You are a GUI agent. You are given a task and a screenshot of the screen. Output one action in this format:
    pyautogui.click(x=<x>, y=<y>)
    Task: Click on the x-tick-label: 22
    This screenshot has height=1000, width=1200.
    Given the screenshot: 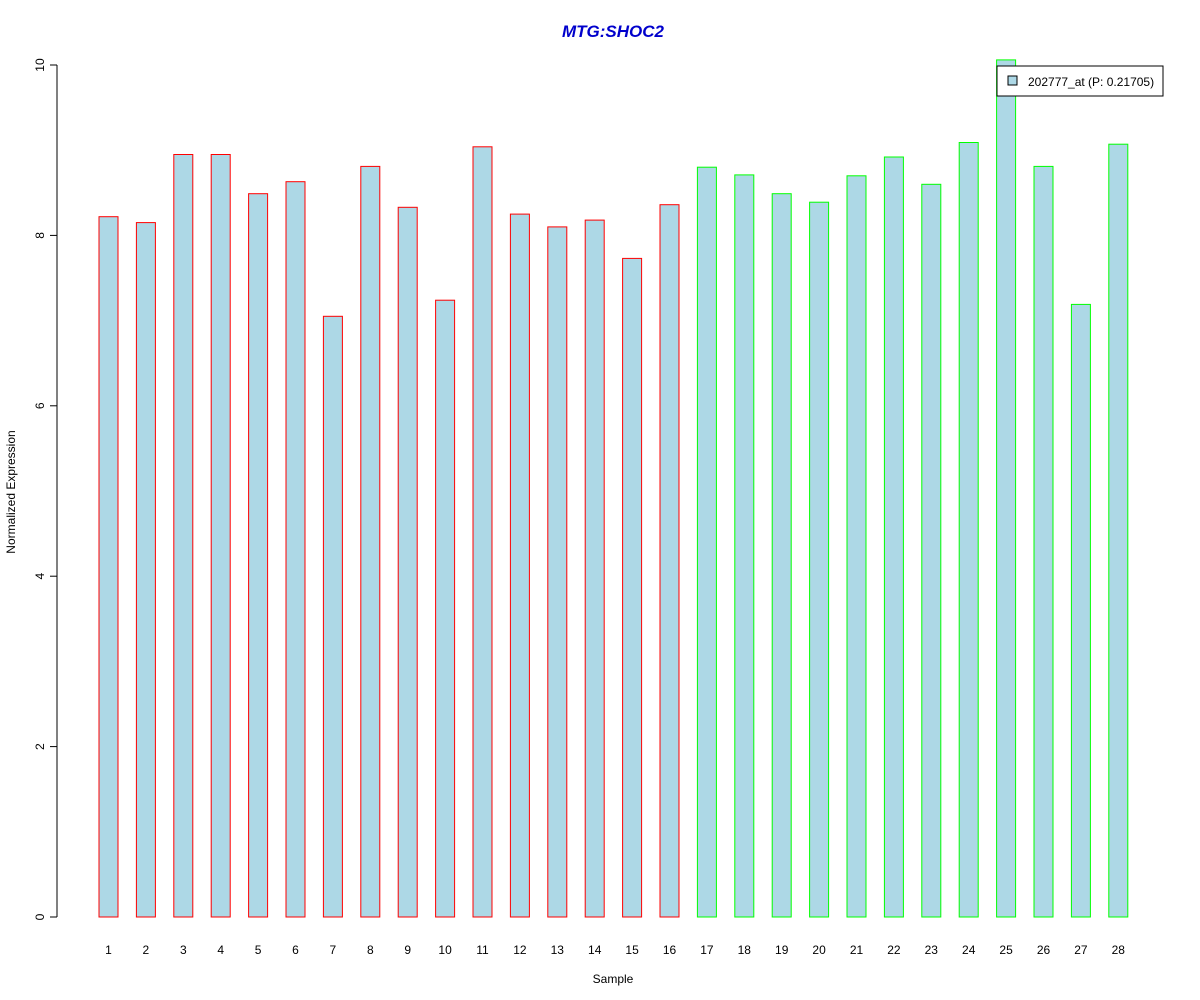 What is the action you would take?
    pyautogui.click(x=894, y=950)
    